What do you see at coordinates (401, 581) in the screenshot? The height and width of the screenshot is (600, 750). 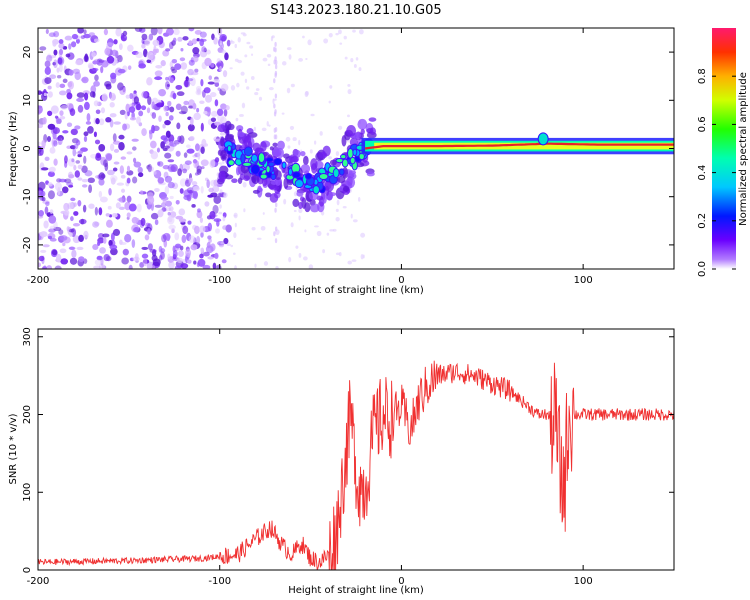 I see `snr-xtick-label: 0` at bounding box center [401, 581].